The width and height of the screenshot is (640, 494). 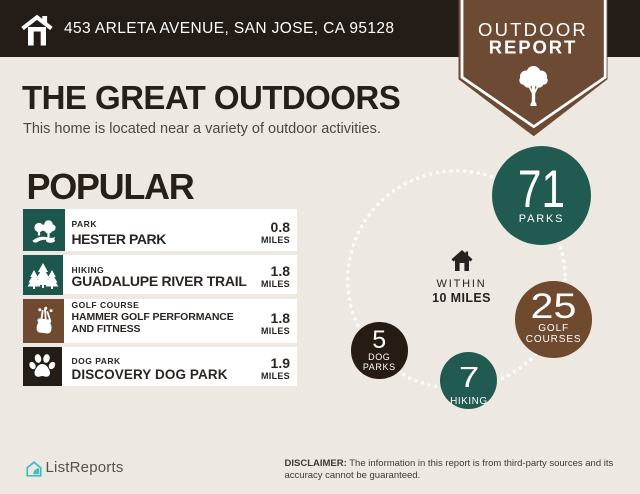 What do you see at coordinates (533, 29) in the screenshot?
I see `svg-text: OUTDOOR` at bounding box center [533, 29].